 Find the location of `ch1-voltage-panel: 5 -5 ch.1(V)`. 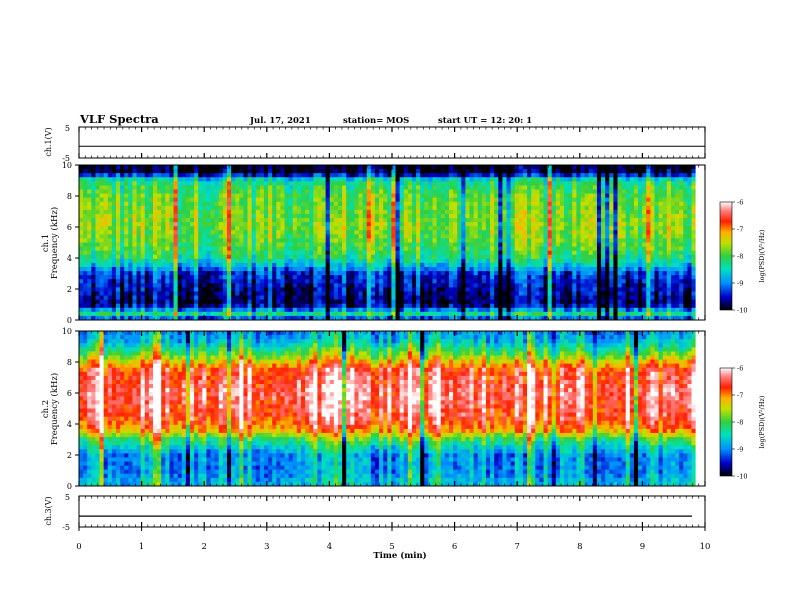

ch1-voltage-panel: 5 -5 ch.1(V) is located at coordinates (375, 143).